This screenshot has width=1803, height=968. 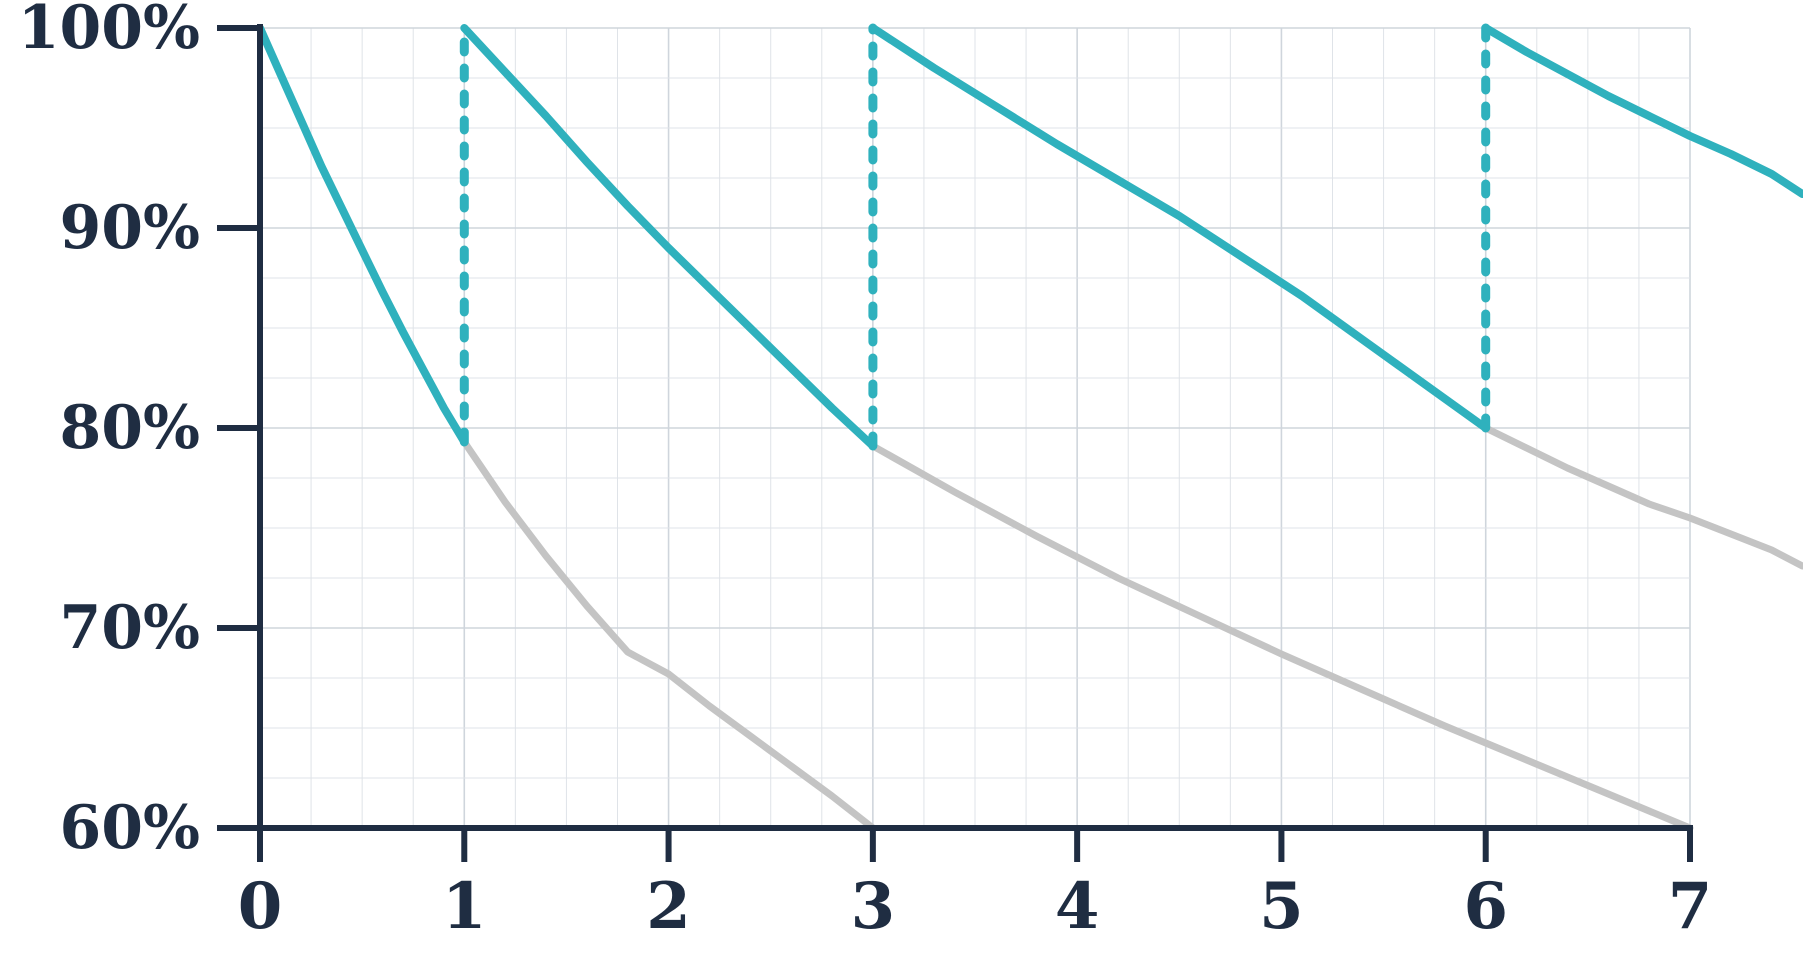 I want to click on x-tick-label: 7, so click(x=1690, y=906).